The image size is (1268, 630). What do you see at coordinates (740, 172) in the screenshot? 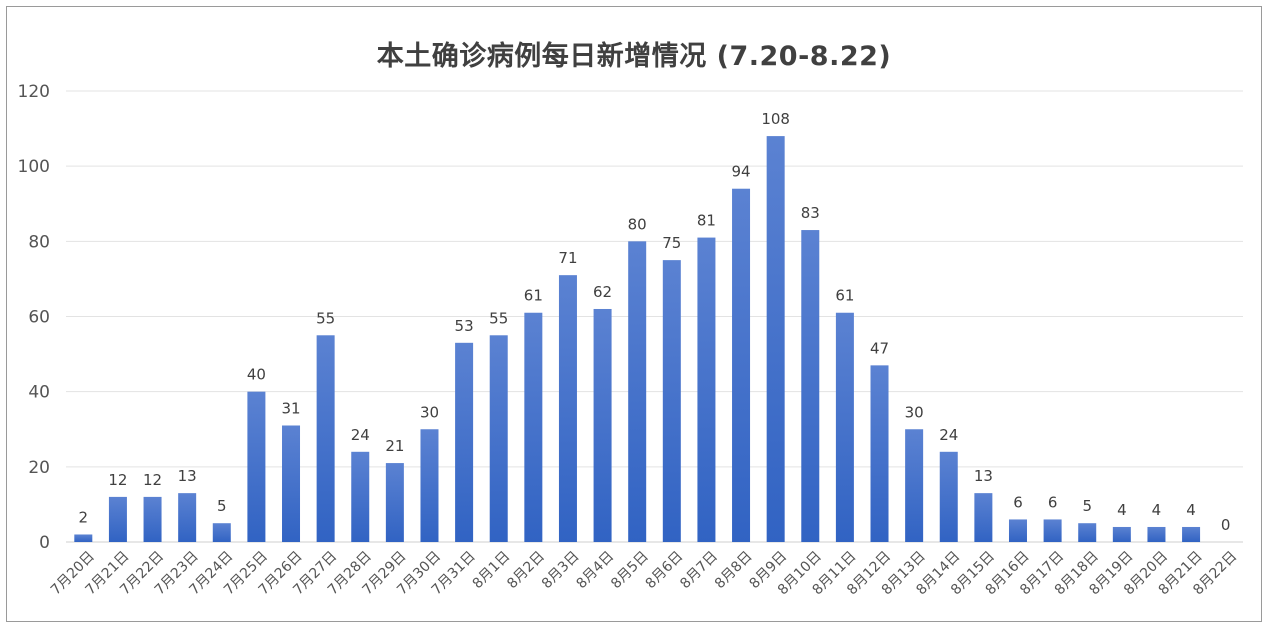
I see `data-label: 94` at bounding box center [740, 172].